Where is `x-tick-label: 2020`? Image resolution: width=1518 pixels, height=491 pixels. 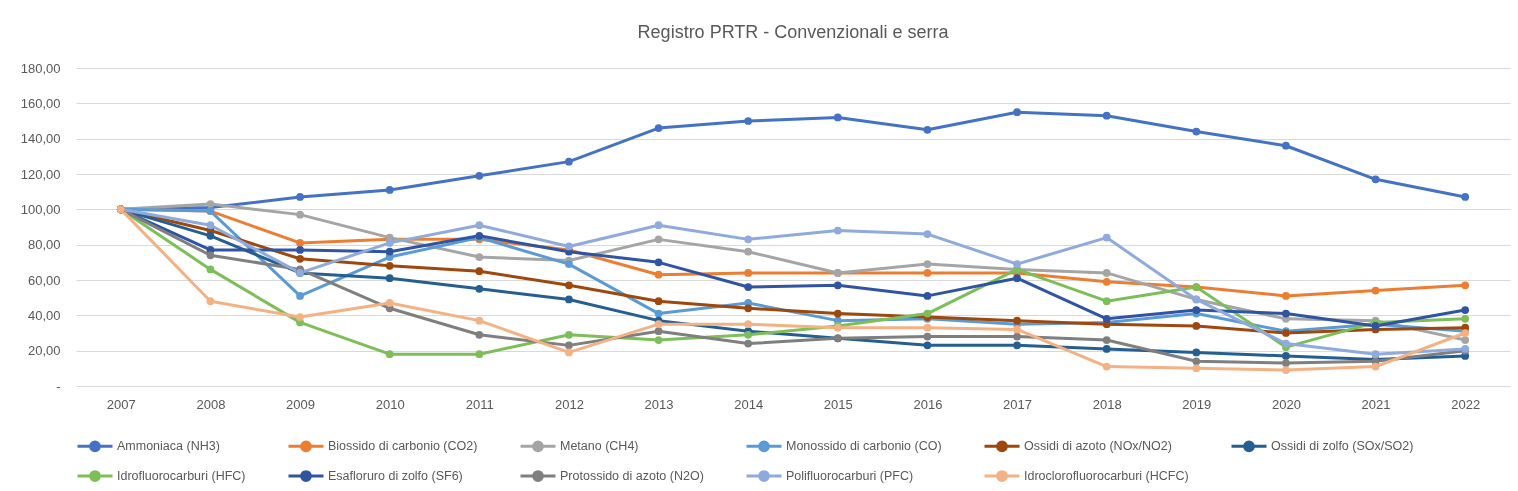
x-tick-label: 2020 is located at coordinates (1286, 404).